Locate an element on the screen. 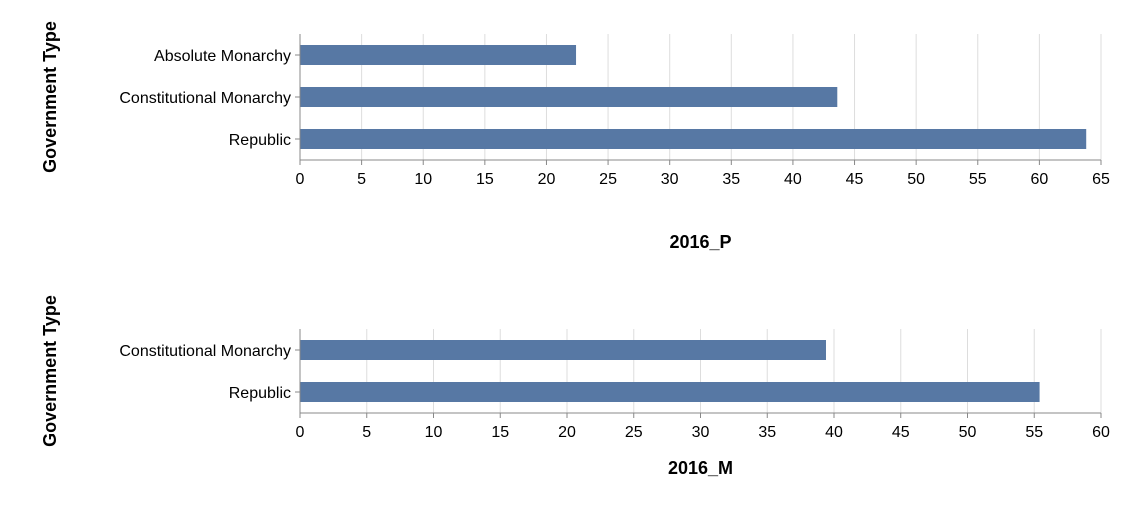  x-axis-title: 2016_M is located at coordinates (700, 468).